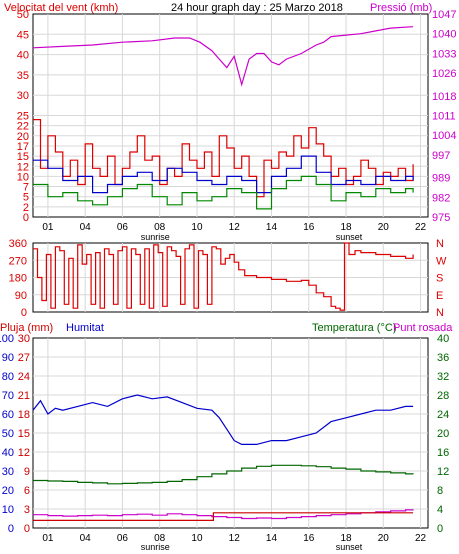 Image resolution: width=459 pixels, height=554 pixels. I want to click on compass-tick-label: E, so click(439, 296).